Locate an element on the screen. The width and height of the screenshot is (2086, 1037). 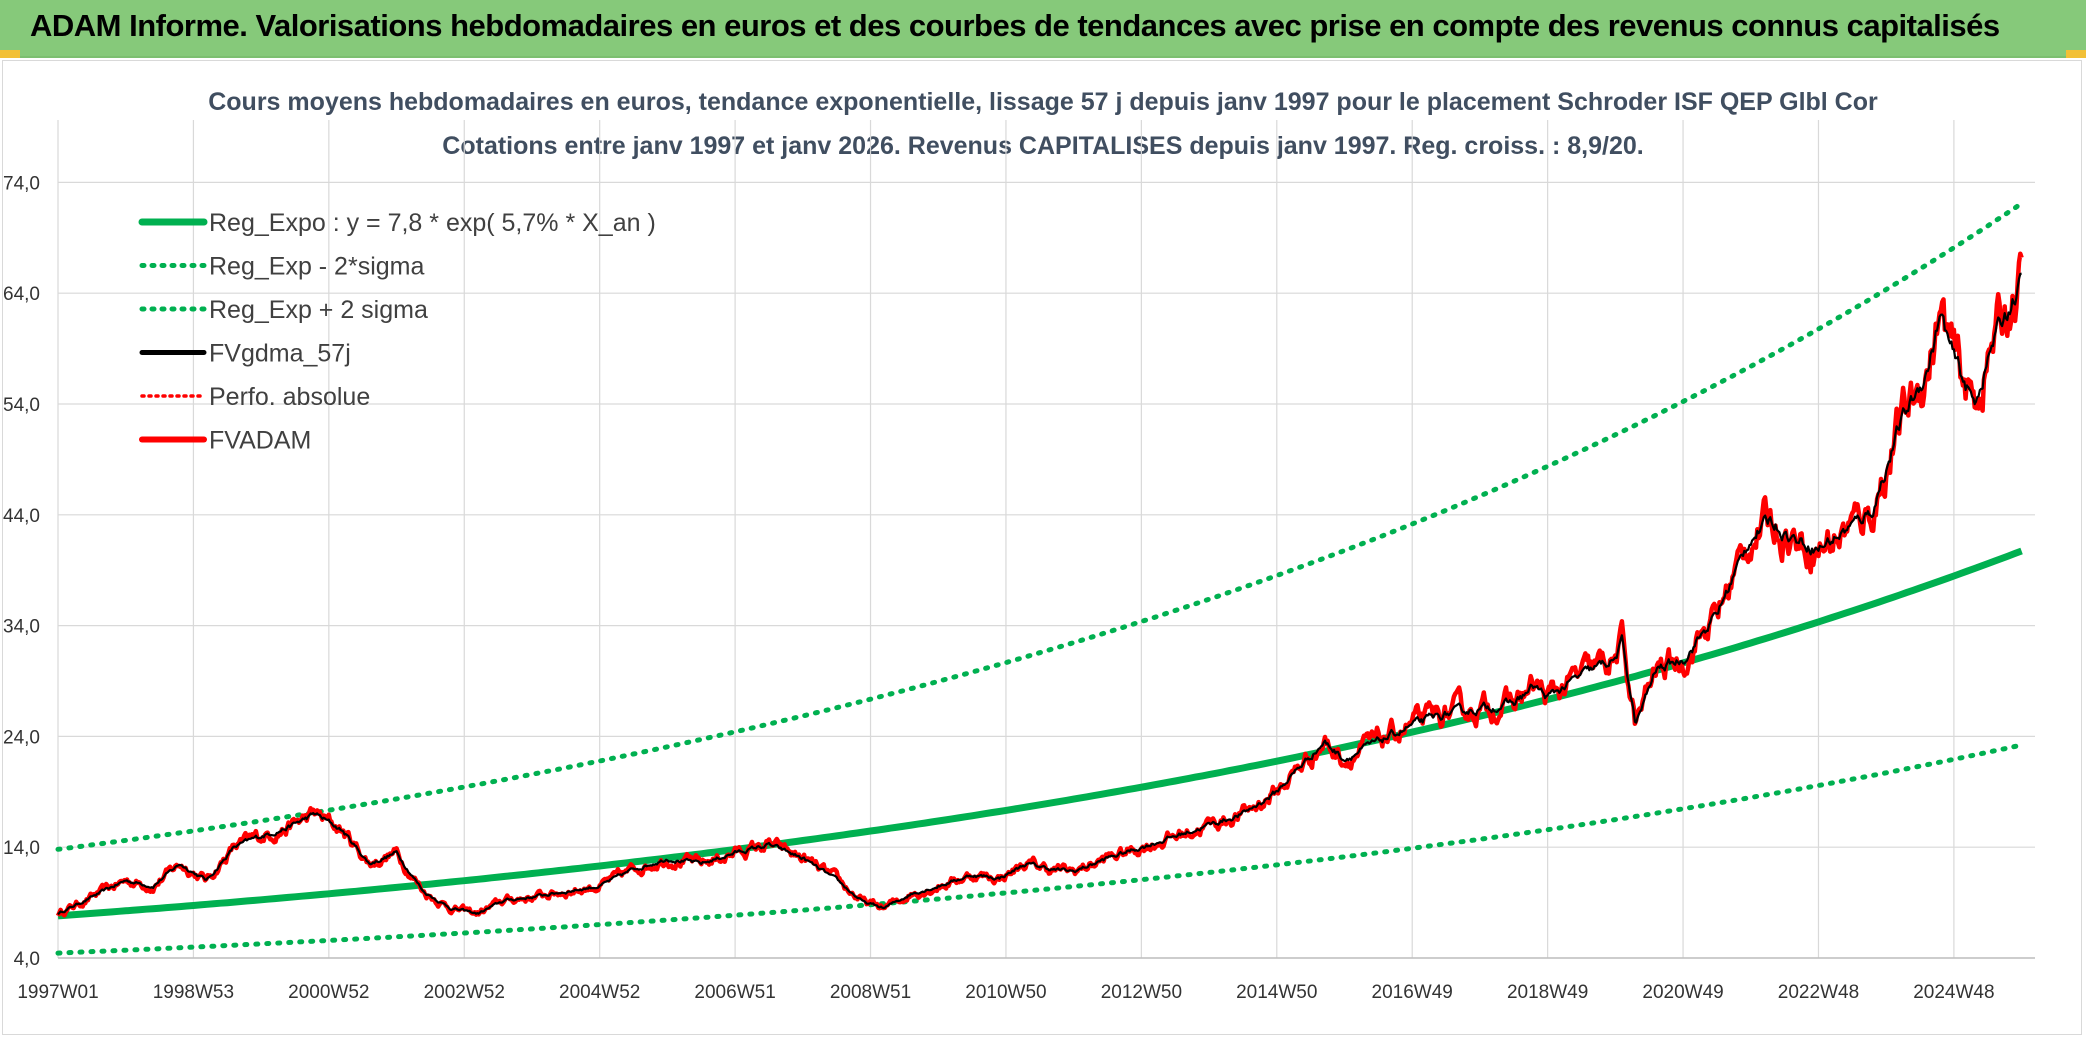
y-tick-label: 34,0 is located at coordinates (21, 627).